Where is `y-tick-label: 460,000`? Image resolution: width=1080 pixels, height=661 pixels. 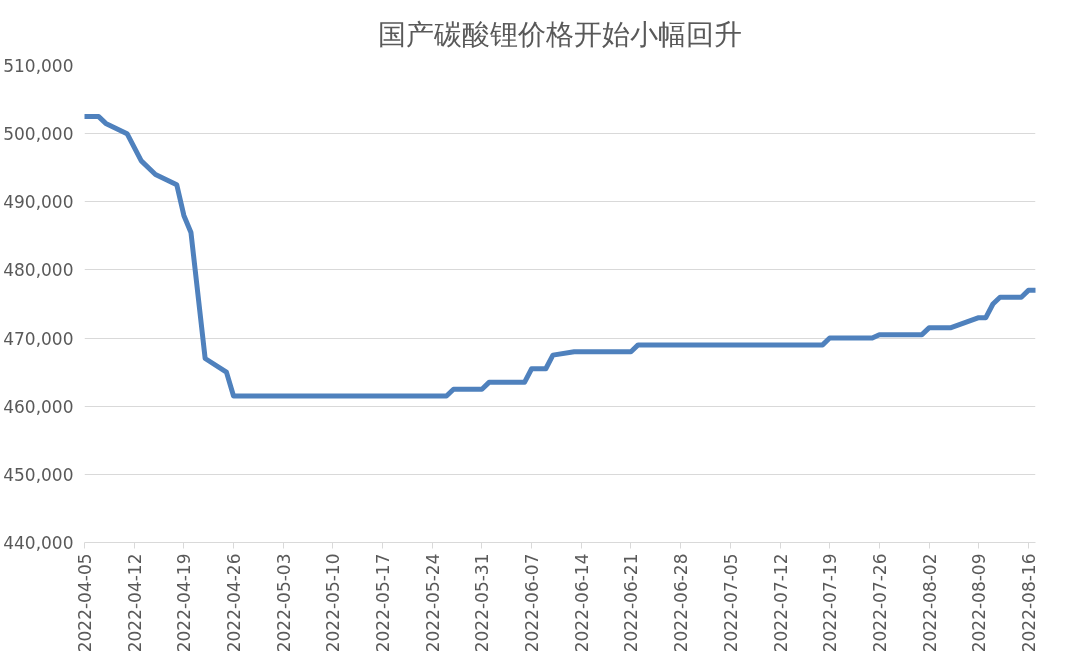
y-tick-label: 460,000 is located at coordinates (38, 406).